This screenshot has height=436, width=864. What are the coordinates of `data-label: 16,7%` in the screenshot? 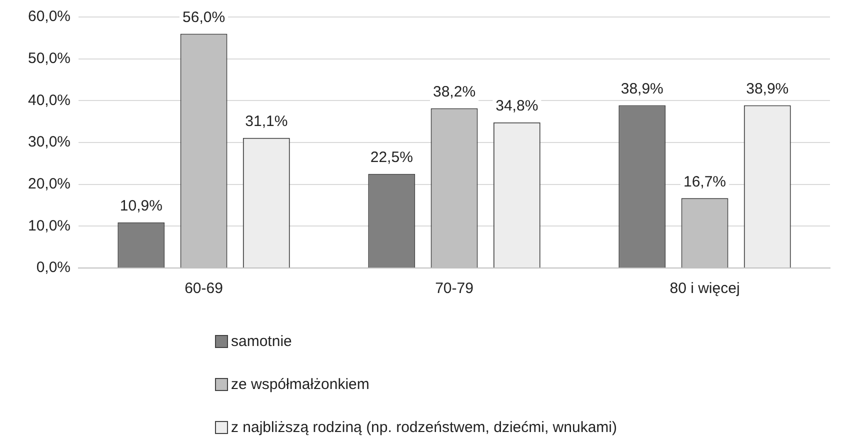 It's located at (704, 181).